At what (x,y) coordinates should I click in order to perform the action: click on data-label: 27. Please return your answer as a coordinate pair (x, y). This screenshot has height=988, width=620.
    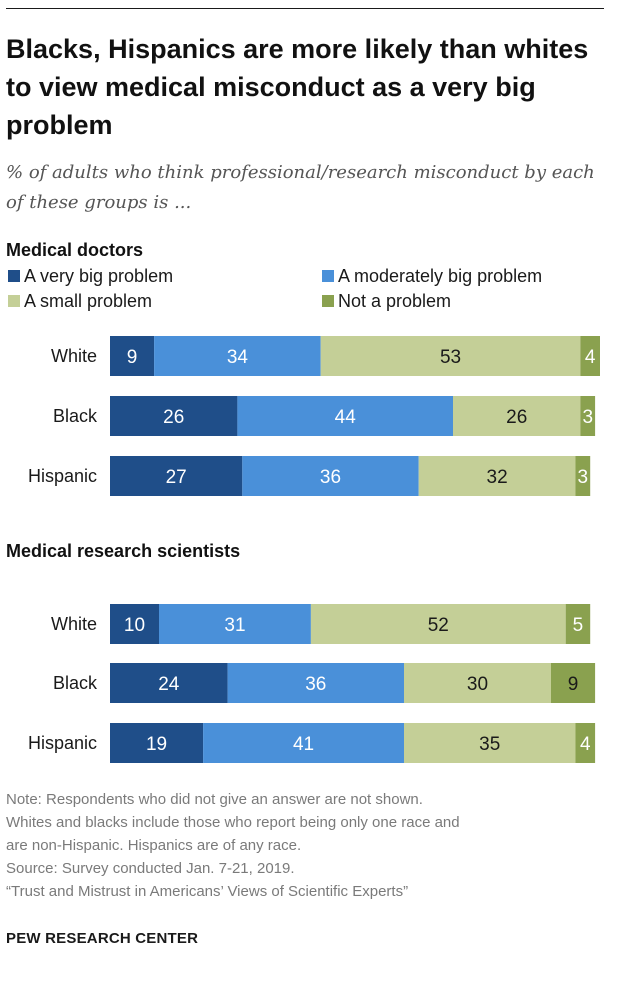
    Looking at the image, I should click on (176, 477).